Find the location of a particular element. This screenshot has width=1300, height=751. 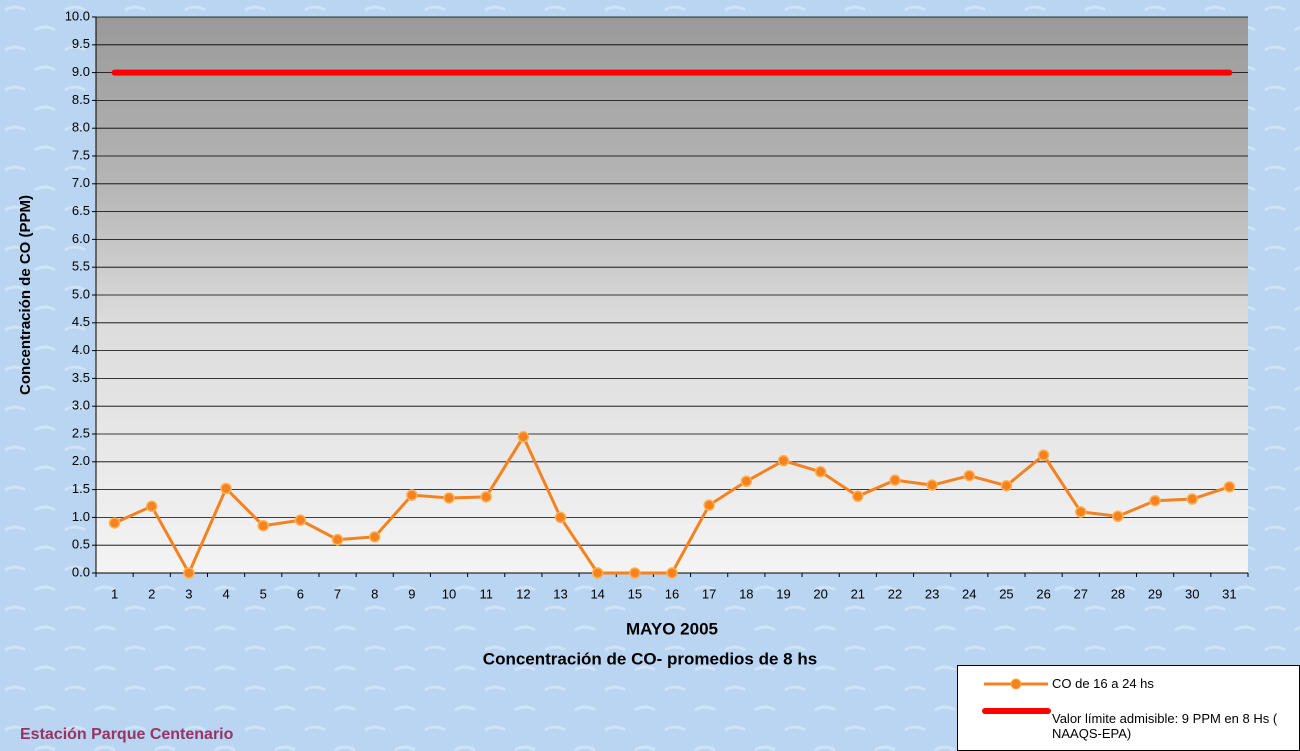

y-axis-label: Concentración de CO (PPM) is located at coordinates (25, 295).